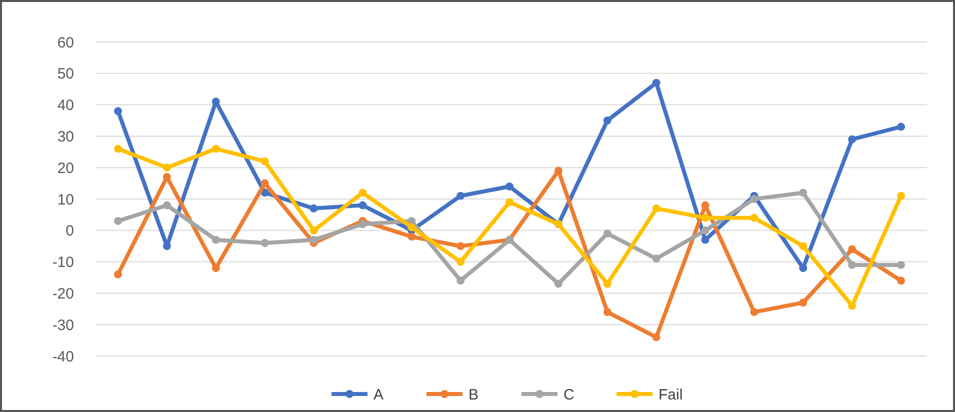 This screenshot has height=412, width=955. What do you see at coordinates (65, 74) in the screenshot?
I see `y-tick-label: 50` at bounding box center [65, 74].